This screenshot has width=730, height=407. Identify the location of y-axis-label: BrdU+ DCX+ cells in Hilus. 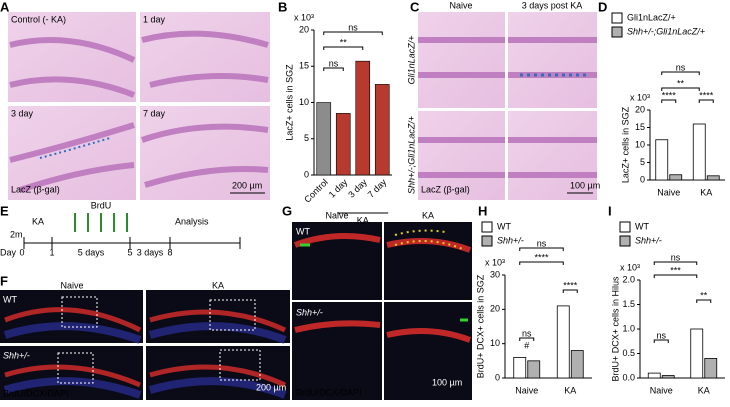
(615, 329).